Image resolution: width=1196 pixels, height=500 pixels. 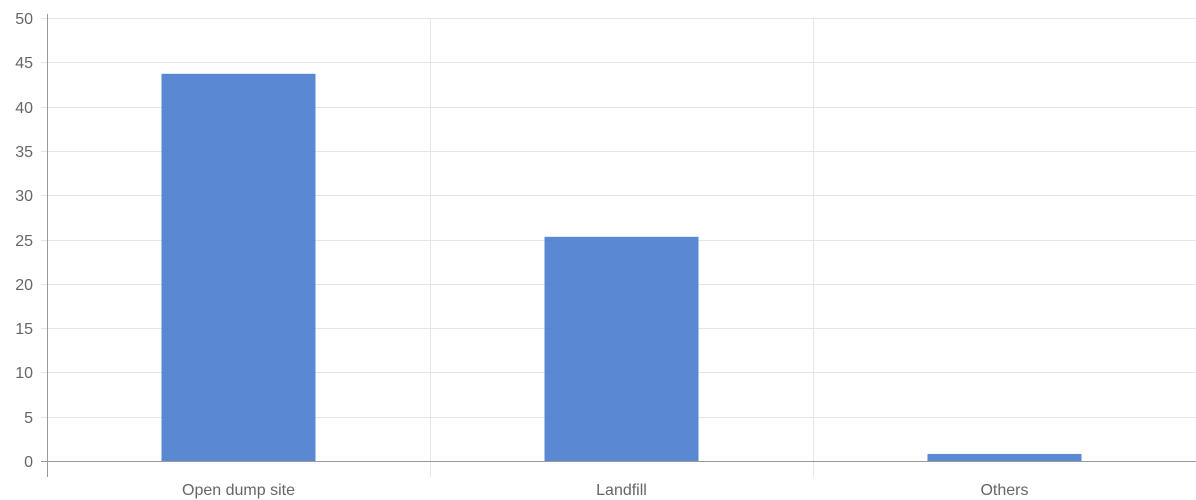 What do you see at coordinates (28, 462) in the screenshot?
I see `y-tick-label: 0` at bounding box center [28, 462].